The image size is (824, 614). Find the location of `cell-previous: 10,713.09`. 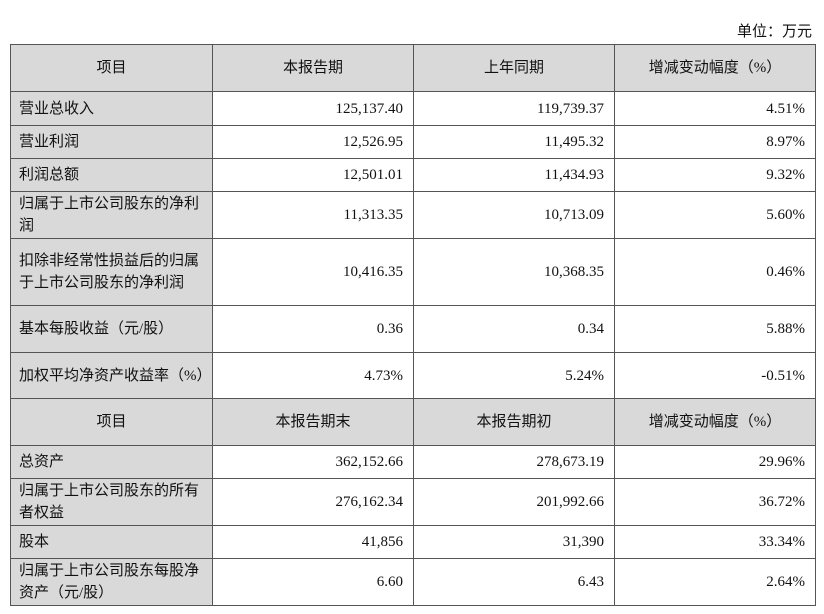

cell-previous: 10,713.09 is located at coordinates (514, 215).